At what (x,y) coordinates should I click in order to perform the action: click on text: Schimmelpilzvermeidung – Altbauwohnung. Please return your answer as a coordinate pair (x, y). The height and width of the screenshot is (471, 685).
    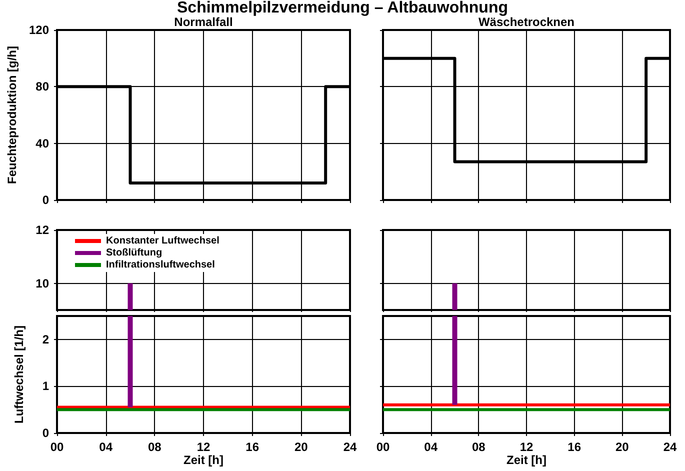
    Looking at the image, I should click on (342, 8).